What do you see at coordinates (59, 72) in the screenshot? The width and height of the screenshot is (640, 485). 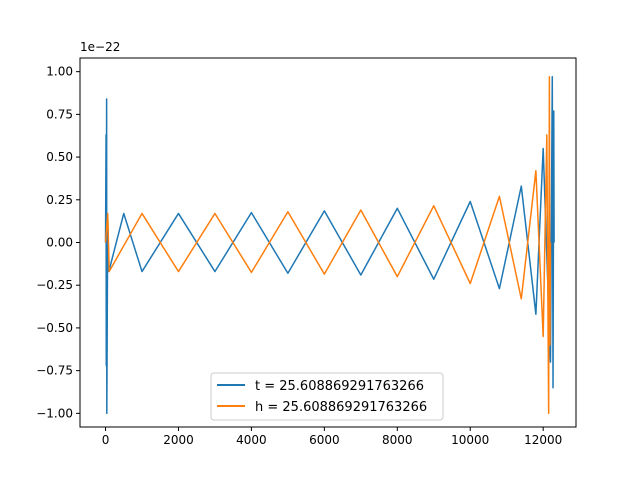 I see `y-tick-label: 1.00` at bounding box center [59, 72].